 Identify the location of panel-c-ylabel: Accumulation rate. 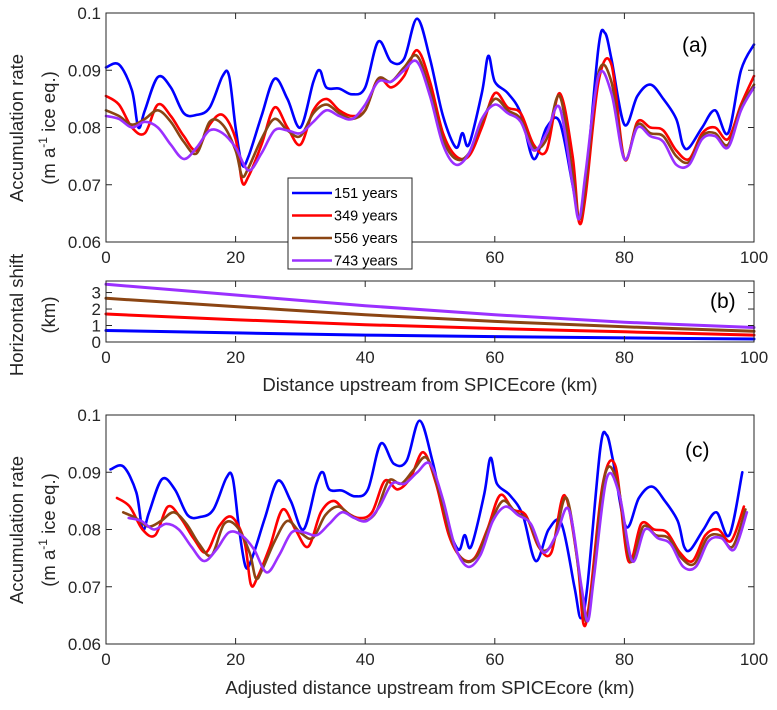
(16, 530).